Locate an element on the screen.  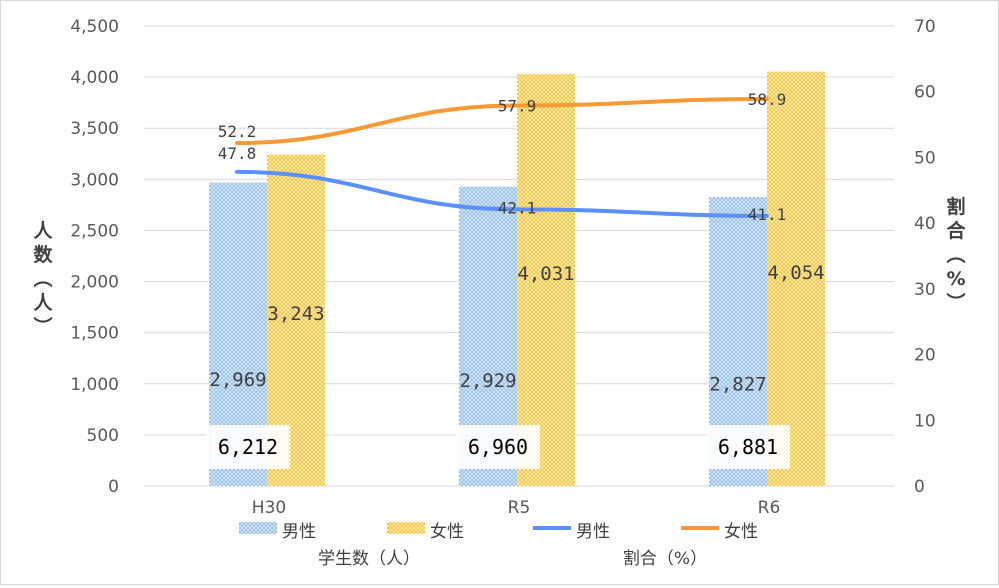
y2-tick-label: 50 is located at coordinates (925, 158).